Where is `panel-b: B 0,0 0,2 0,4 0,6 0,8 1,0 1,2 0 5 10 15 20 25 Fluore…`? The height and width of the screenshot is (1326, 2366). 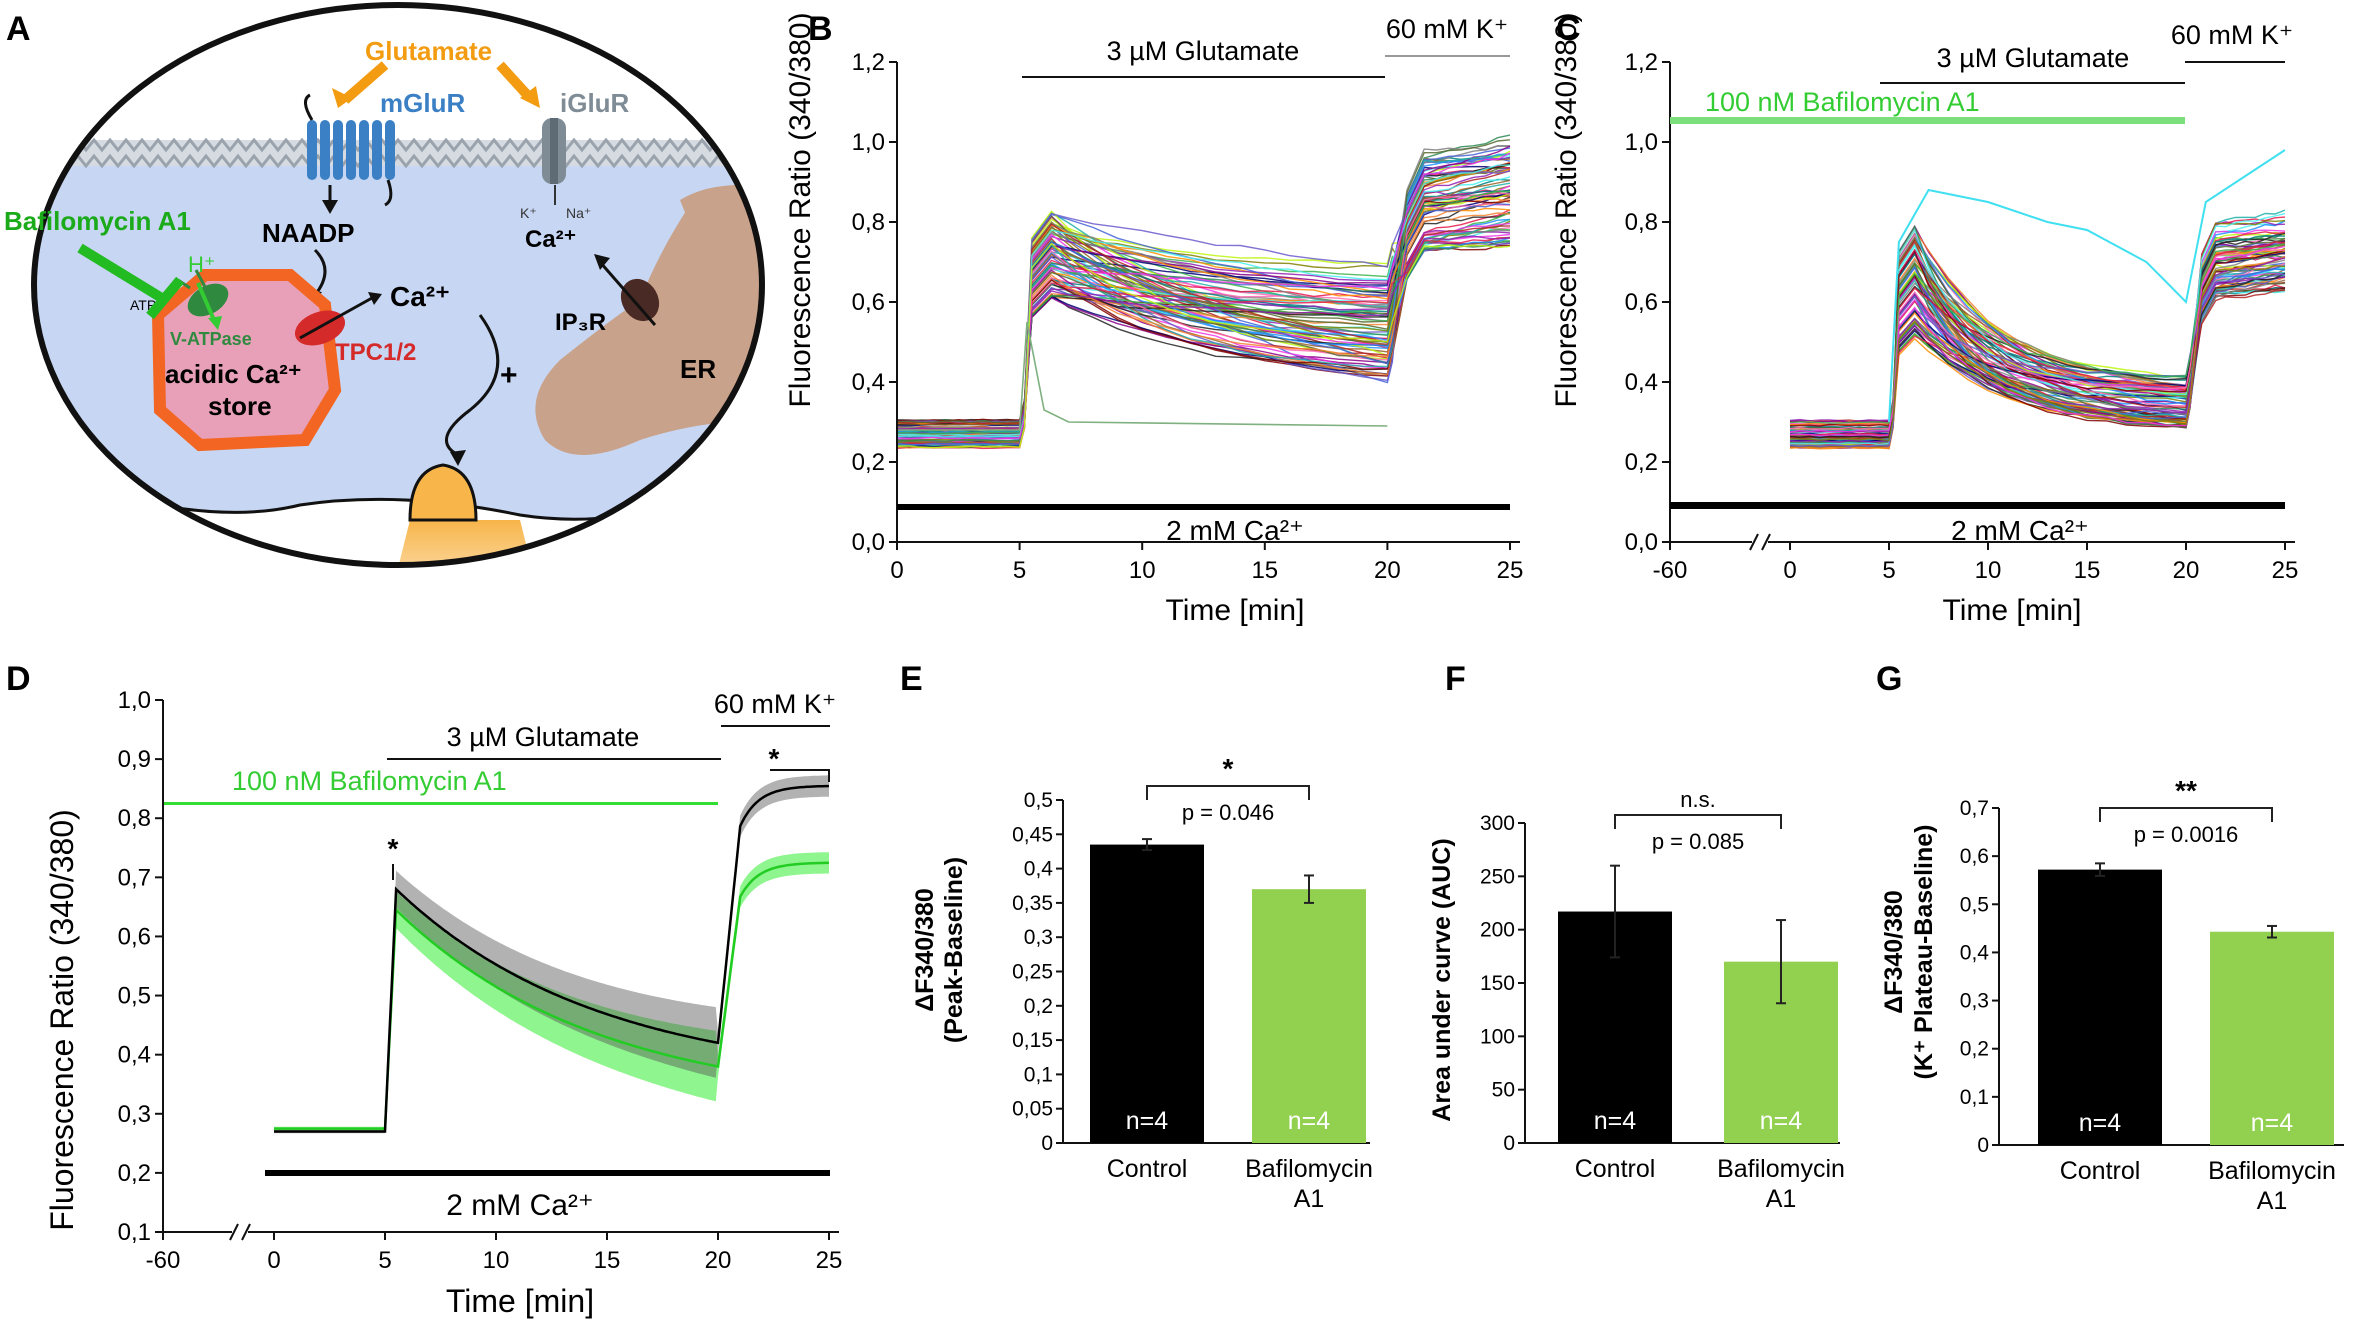
panel-b: B 0,0 0,2 0,4 0,6 0,8 1,0 1,2 0 5 10 15 20 25 Fluore… is located at coordinates (1153, 318).